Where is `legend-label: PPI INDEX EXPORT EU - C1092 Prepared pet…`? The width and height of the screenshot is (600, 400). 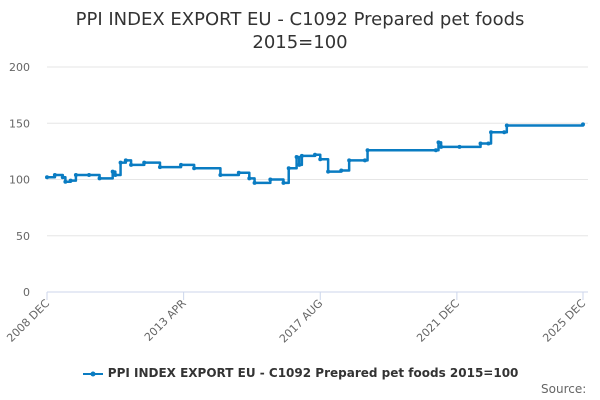
legend-label: PPI INDEX EXPORT EU - C1092 Prepared pet… is located at coordinates (313, 373).